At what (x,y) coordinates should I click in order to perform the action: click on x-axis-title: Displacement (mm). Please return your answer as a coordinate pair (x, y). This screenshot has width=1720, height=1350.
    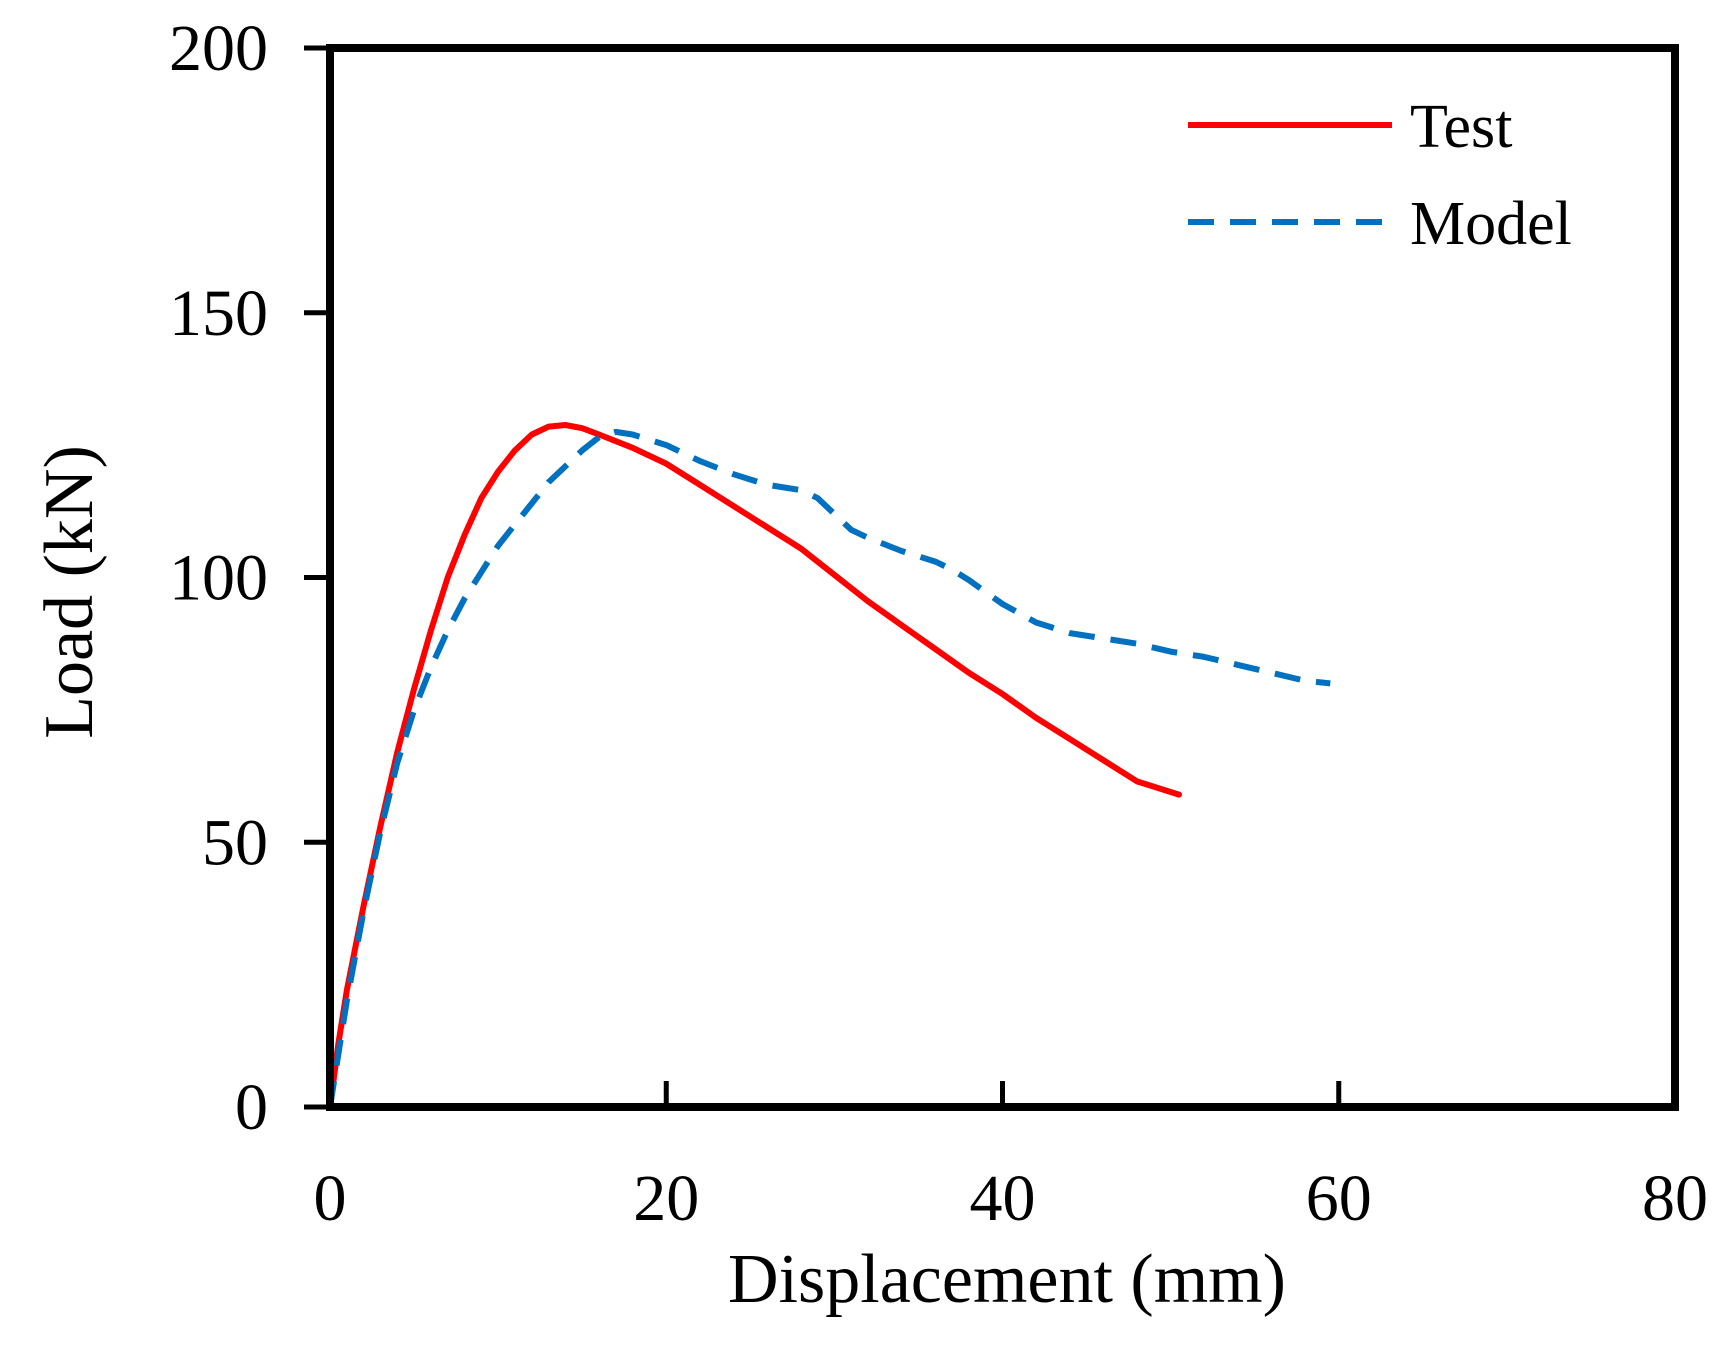
    Looking at the image, I should click on (1007, 1279).